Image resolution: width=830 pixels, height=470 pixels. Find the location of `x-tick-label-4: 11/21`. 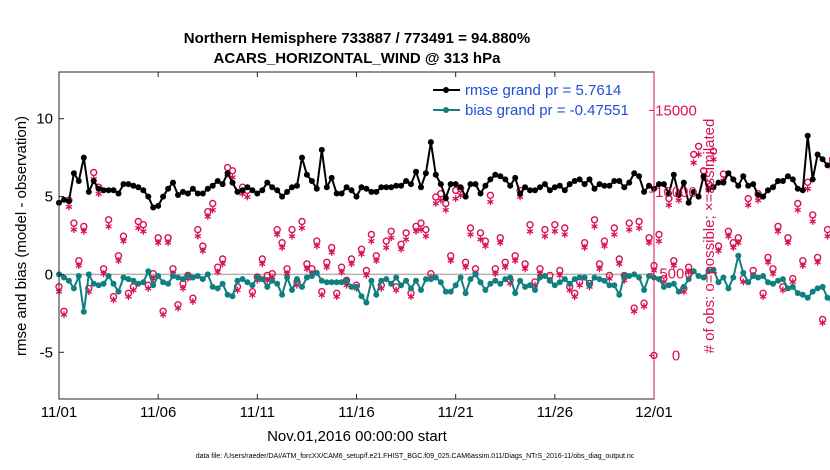

x-tick-label-4: 11/21 is located at coordinates (455, 412).